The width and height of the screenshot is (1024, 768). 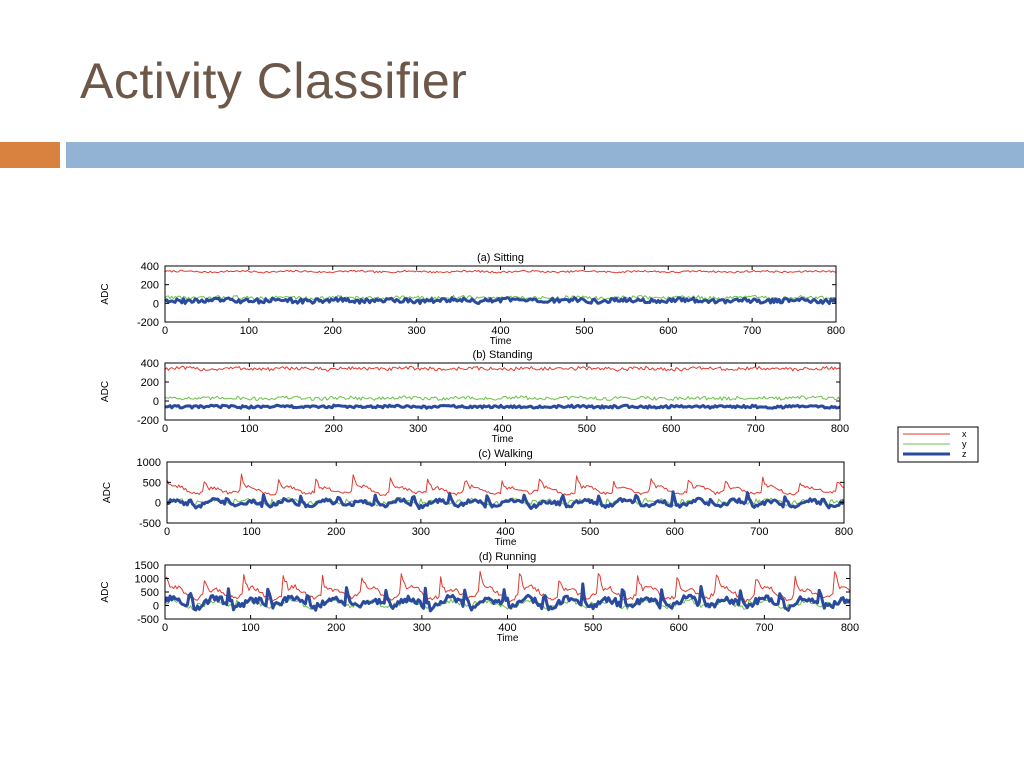 What do you see at coordinates (545, 155) in the screenshot?
I see `accent-bar-blue` at bounding box center [545, 155].